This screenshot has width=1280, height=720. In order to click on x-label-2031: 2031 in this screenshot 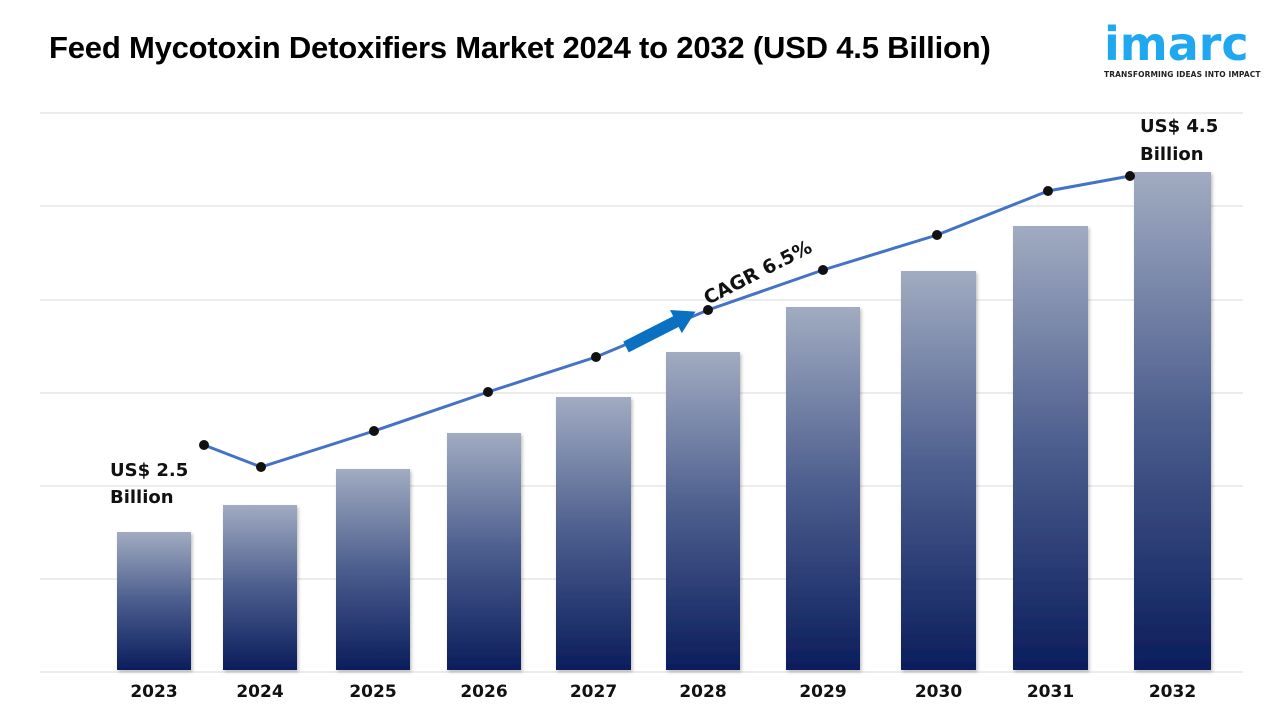, I will do `click(1050, 692)`.